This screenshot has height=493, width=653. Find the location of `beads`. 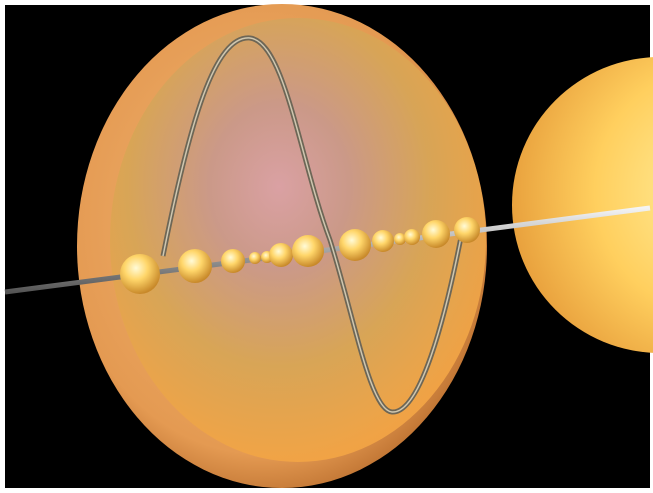

beads is located at coordinates (300, 255).